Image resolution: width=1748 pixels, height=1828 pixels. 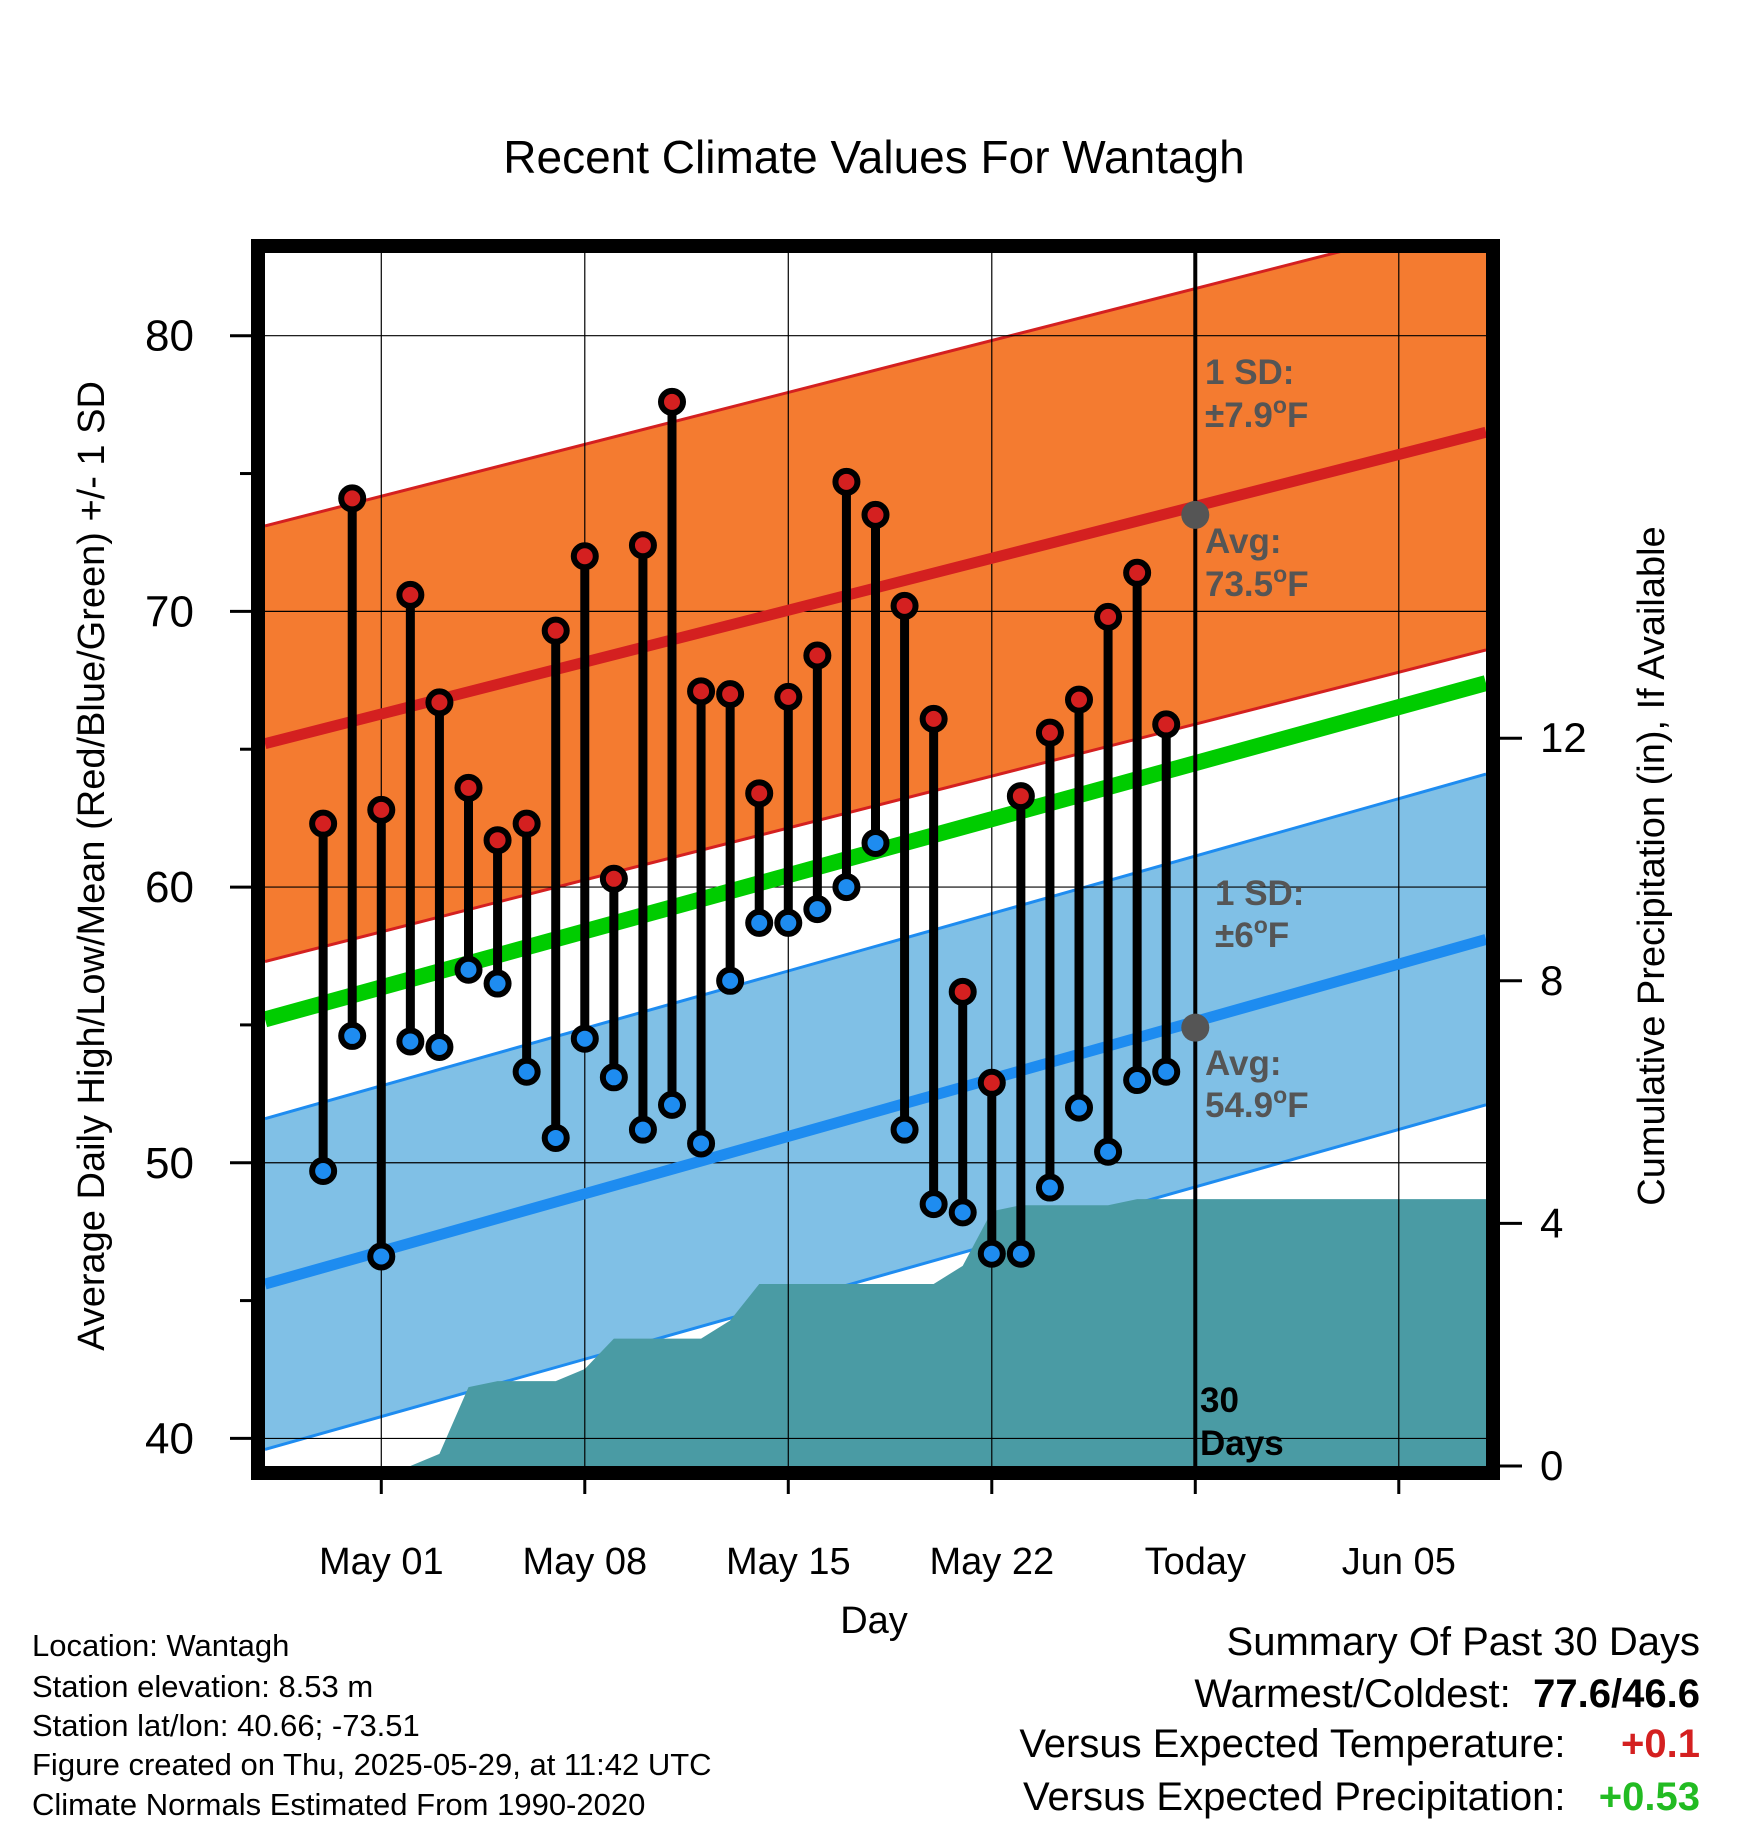 I want to click on y-left-tick-label: 80, so click(x=169, y=336).